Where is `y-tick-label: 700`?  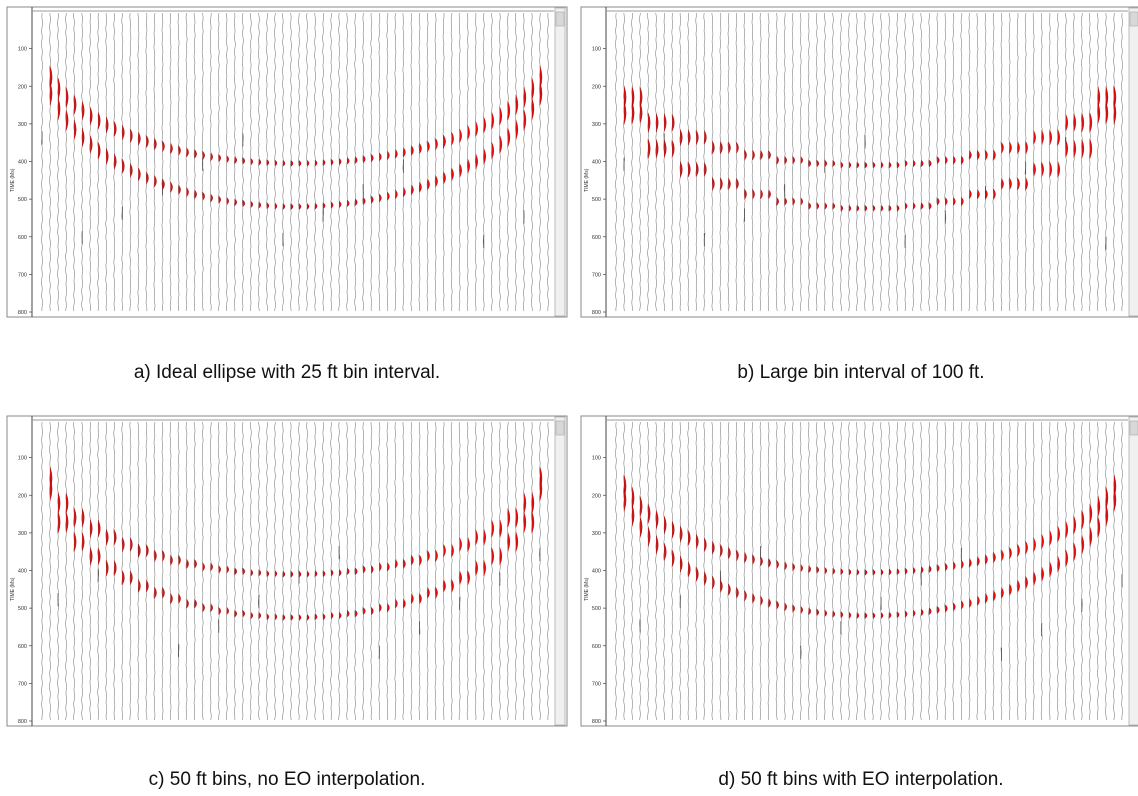 y-tick-label: 700 is located at coordinates (22, 275).